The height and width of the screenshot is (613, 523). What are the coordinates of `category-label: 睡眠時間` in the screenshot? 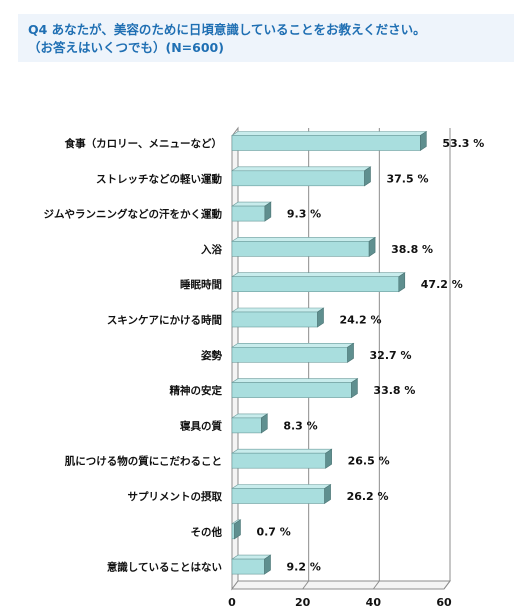 It's located at (201, 284).